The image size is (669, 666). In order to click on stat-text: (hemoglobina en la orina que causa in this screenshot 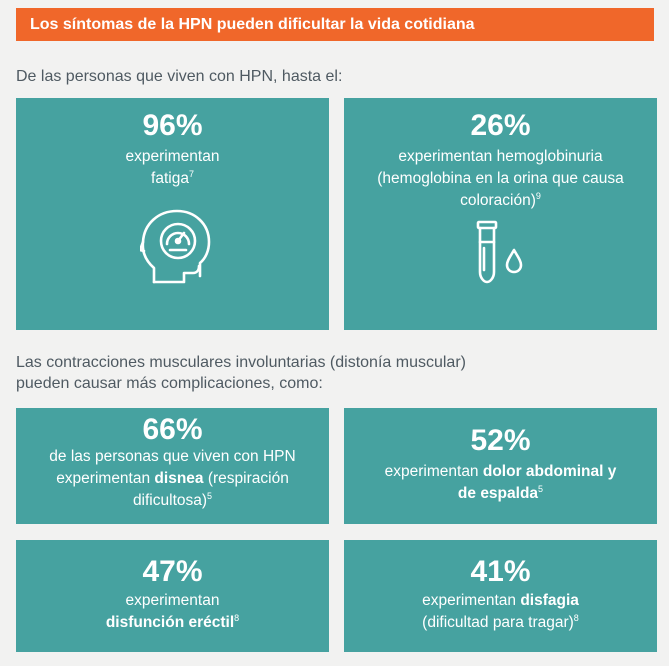, I will do `click(500, 178)`.